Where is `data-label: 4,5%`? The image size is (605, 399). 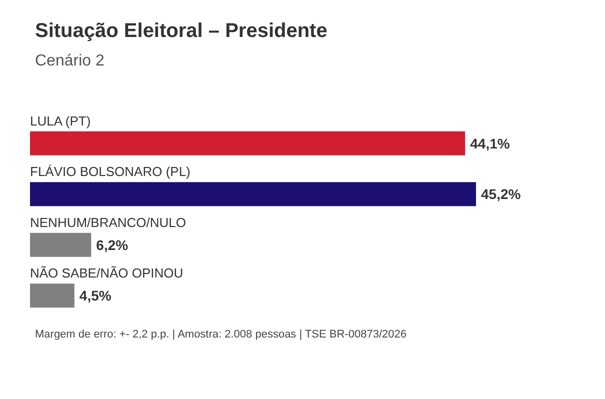 data-label: 4,5% is located at coordinates (95, 296).